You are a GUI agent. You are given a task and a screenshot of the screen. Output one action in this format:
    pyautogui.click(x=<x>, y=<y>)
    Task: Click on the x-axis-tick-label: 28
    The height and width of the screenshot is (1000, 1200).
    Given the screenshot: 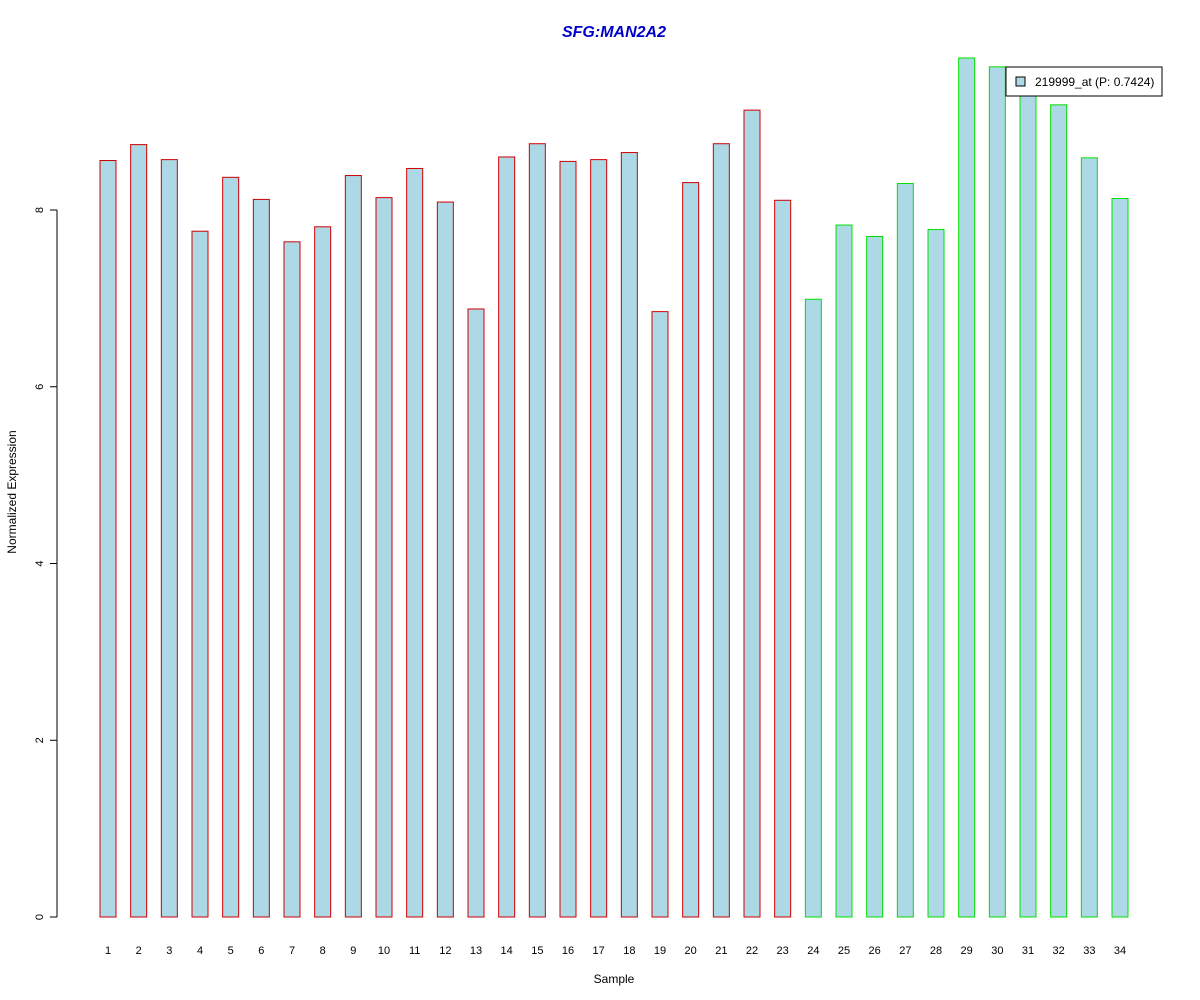 What is the action you would take?
    pyautogui.click(x=936, y=951)
    